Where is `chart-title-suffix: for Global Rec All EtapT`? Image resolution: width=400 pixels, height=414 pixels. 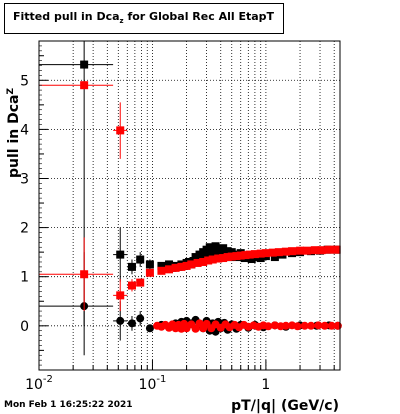 chart-title-suffix: for Global Rec All EtapT is located at coordinates (199, 16).